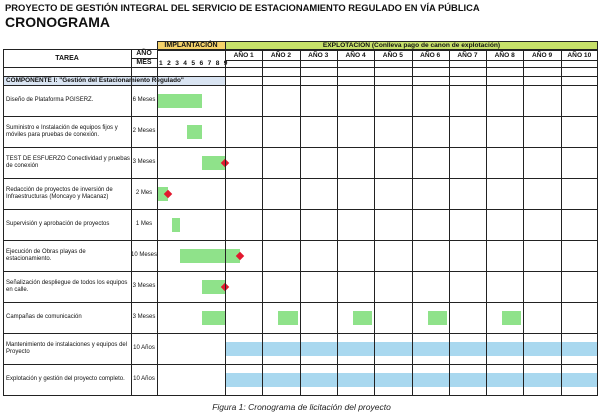 Image resolution: width=603 pixels, height=415 pixels. What do you see at coordinates (144, 255) in the screenshot?
I see `duration-label: 10 Meses` at bounding box center [144, 255].